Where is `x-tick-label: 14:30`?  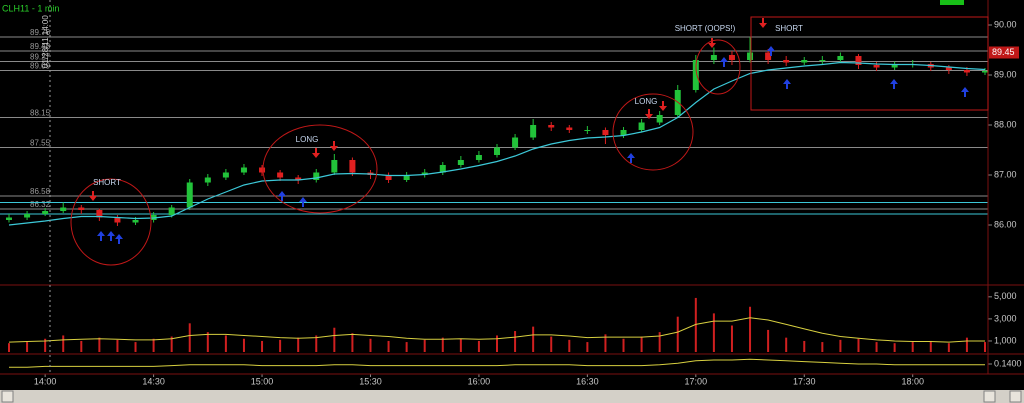 x-tick-label: 14:30 is located at coordinates (153, 381).